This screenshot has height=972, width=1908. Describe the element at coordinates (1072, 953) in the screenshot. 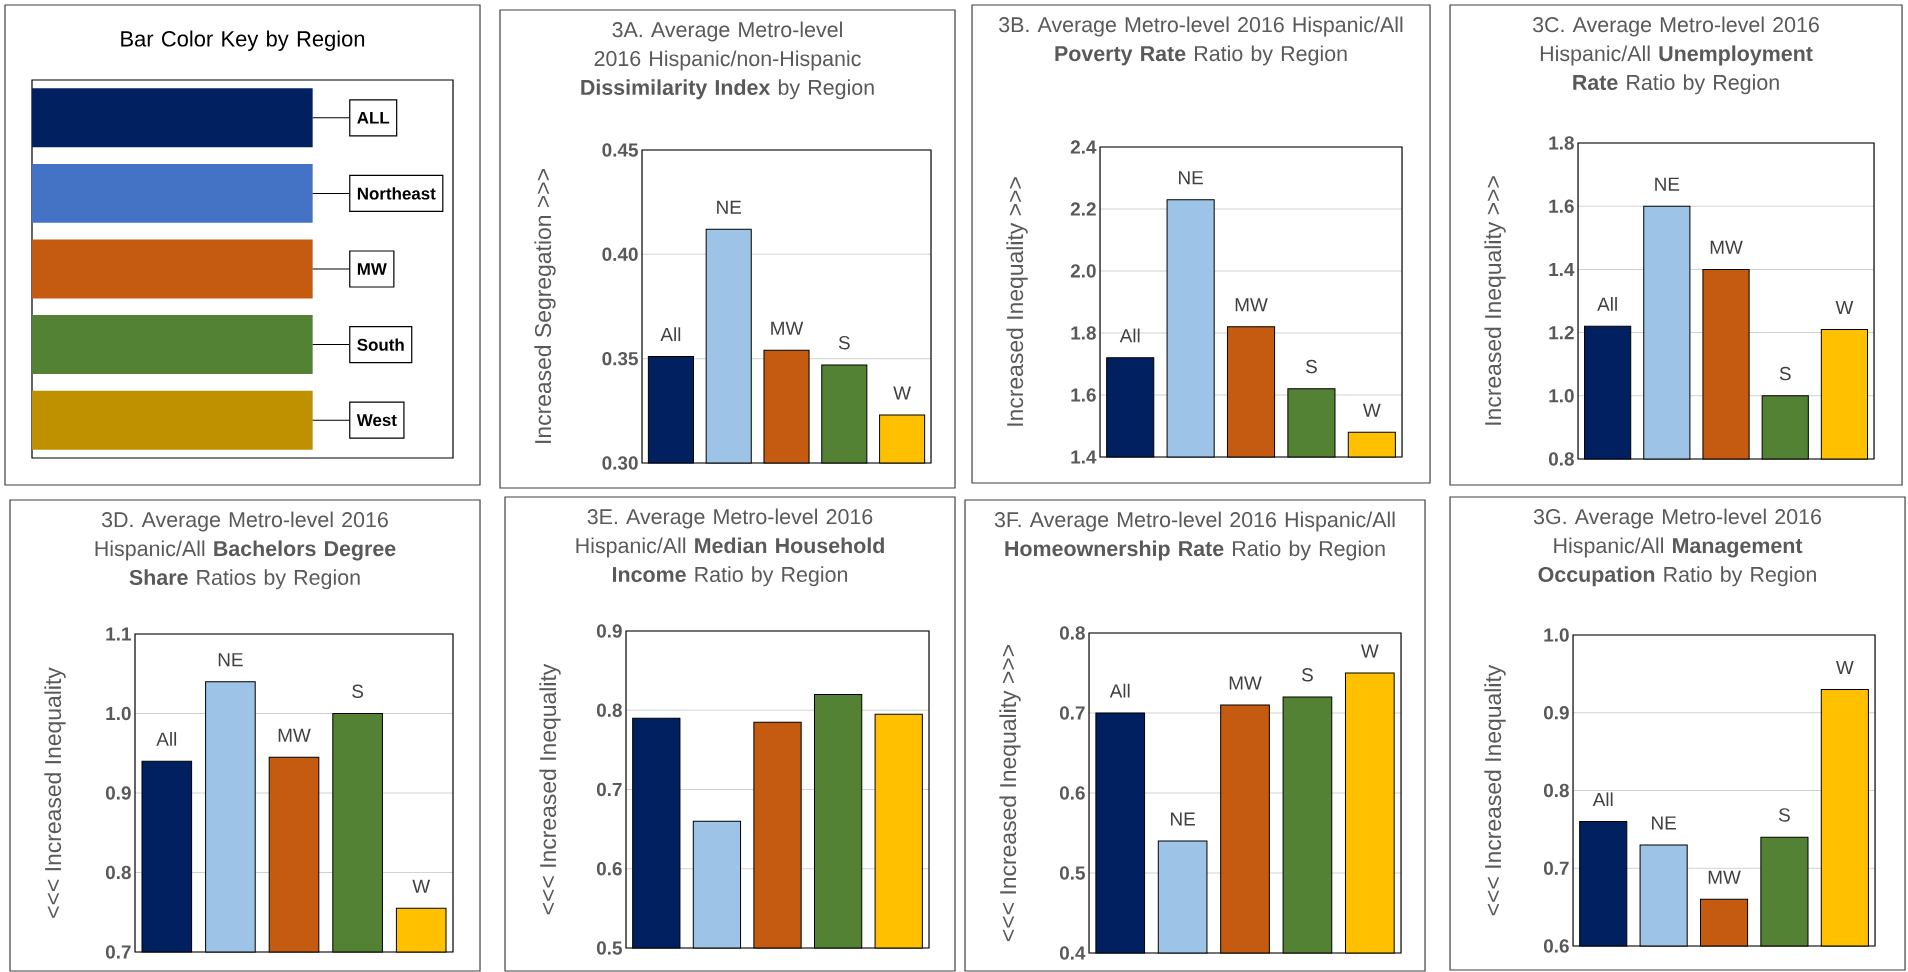

I see `y-tick-label: 0.4` at that location.